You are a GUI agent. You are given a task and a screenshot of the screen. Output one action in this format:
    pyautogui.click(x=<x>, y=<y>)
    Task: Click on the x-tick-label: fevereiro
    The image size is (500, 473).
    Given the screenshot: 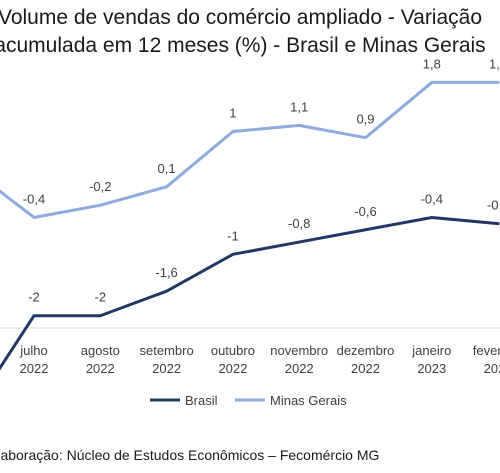 What is the action you would take?
    pyautogui.click(x=486, y=350)
    